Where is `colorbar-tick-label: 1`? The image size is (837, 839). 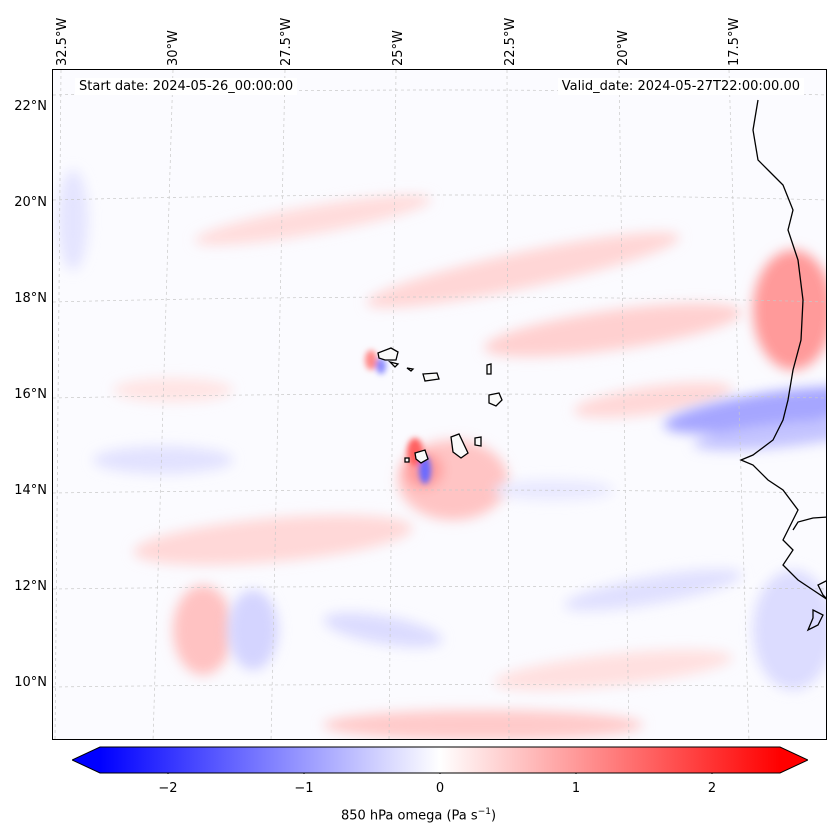 colorbar-tick-label: 1 is located at coordinates (576, 788).